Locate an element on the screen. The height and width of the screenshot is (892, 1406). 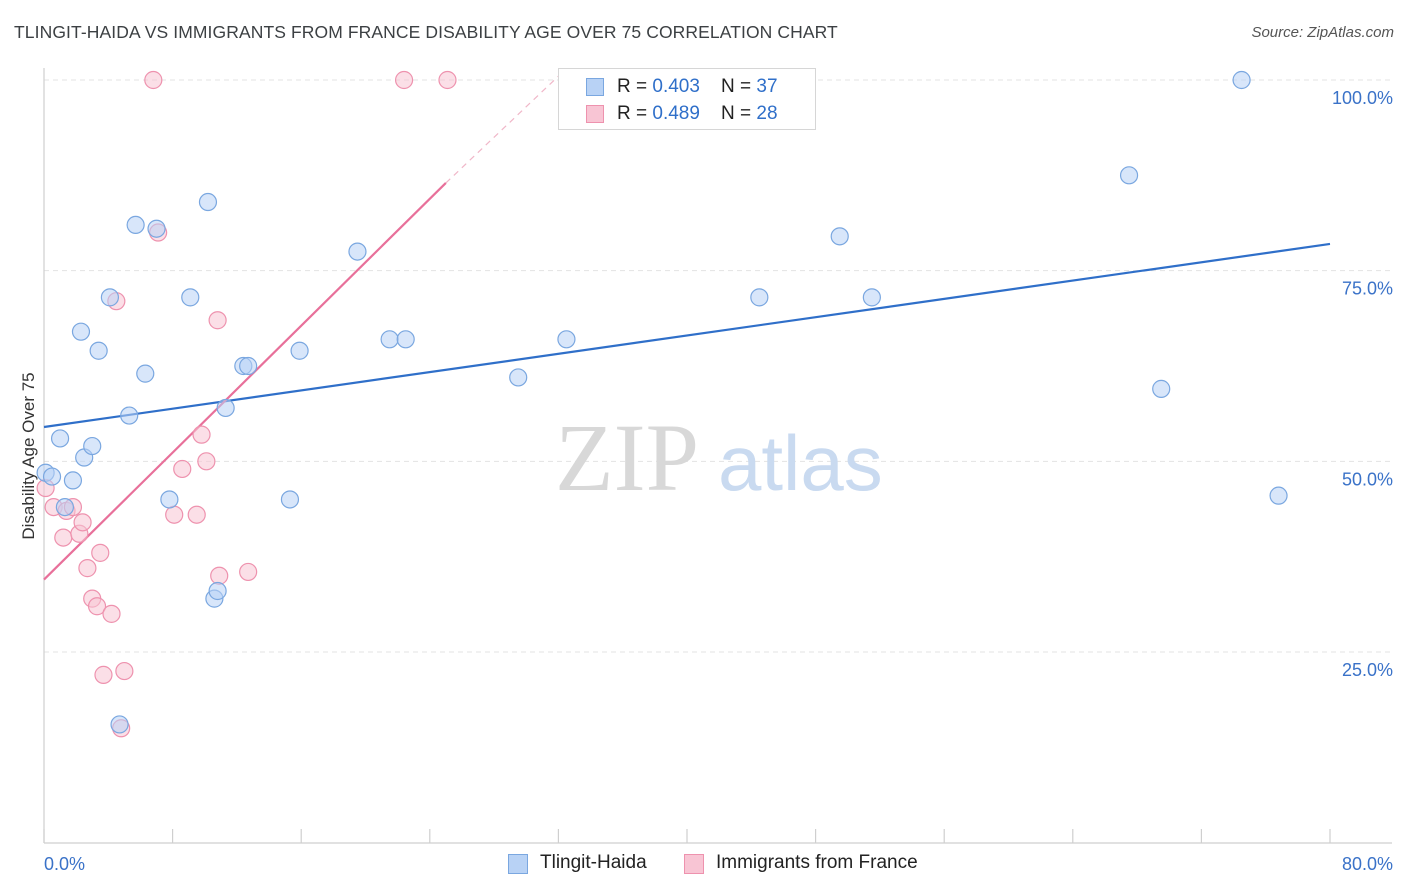
bottom-legend-swatch-blue is located at coordinates (518, 864).